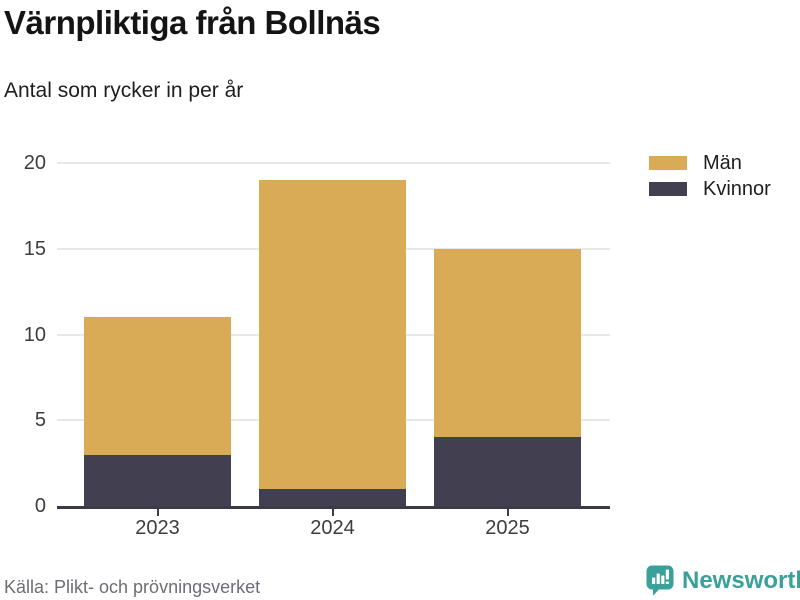 The width and height of the screenshot is (800, 600). I want to click on bar-2024-män, so click(332, 334).